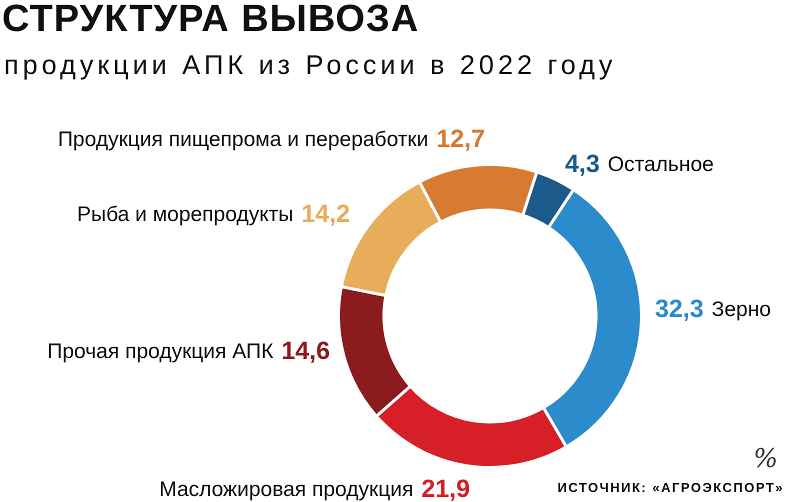  I want to click on slice-label: Зерно, so click(741, 309).